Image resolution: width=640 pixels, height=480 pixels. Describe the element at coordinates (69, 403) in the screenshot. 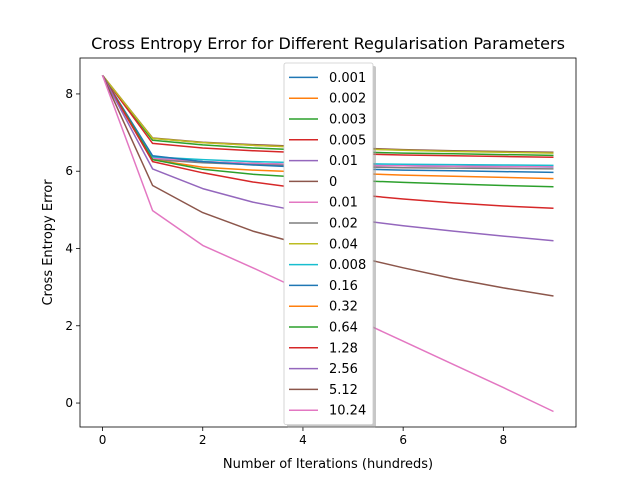

I see `y-tick-label-0: 0` at that location.